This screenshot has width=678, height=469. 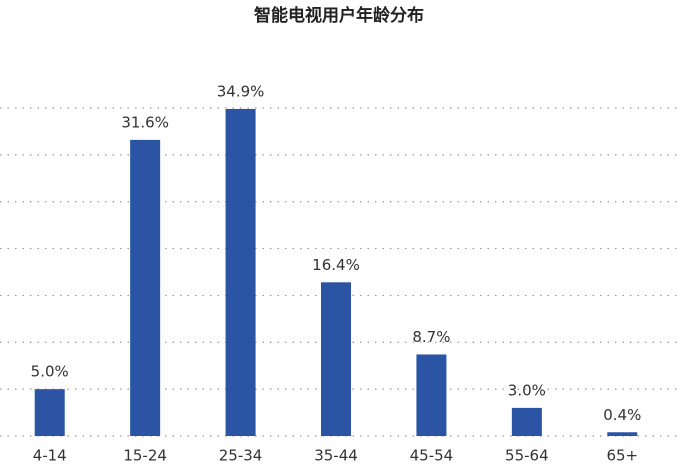 I want to click on x-tick-label: 25-34, so click(x=241, y=456).